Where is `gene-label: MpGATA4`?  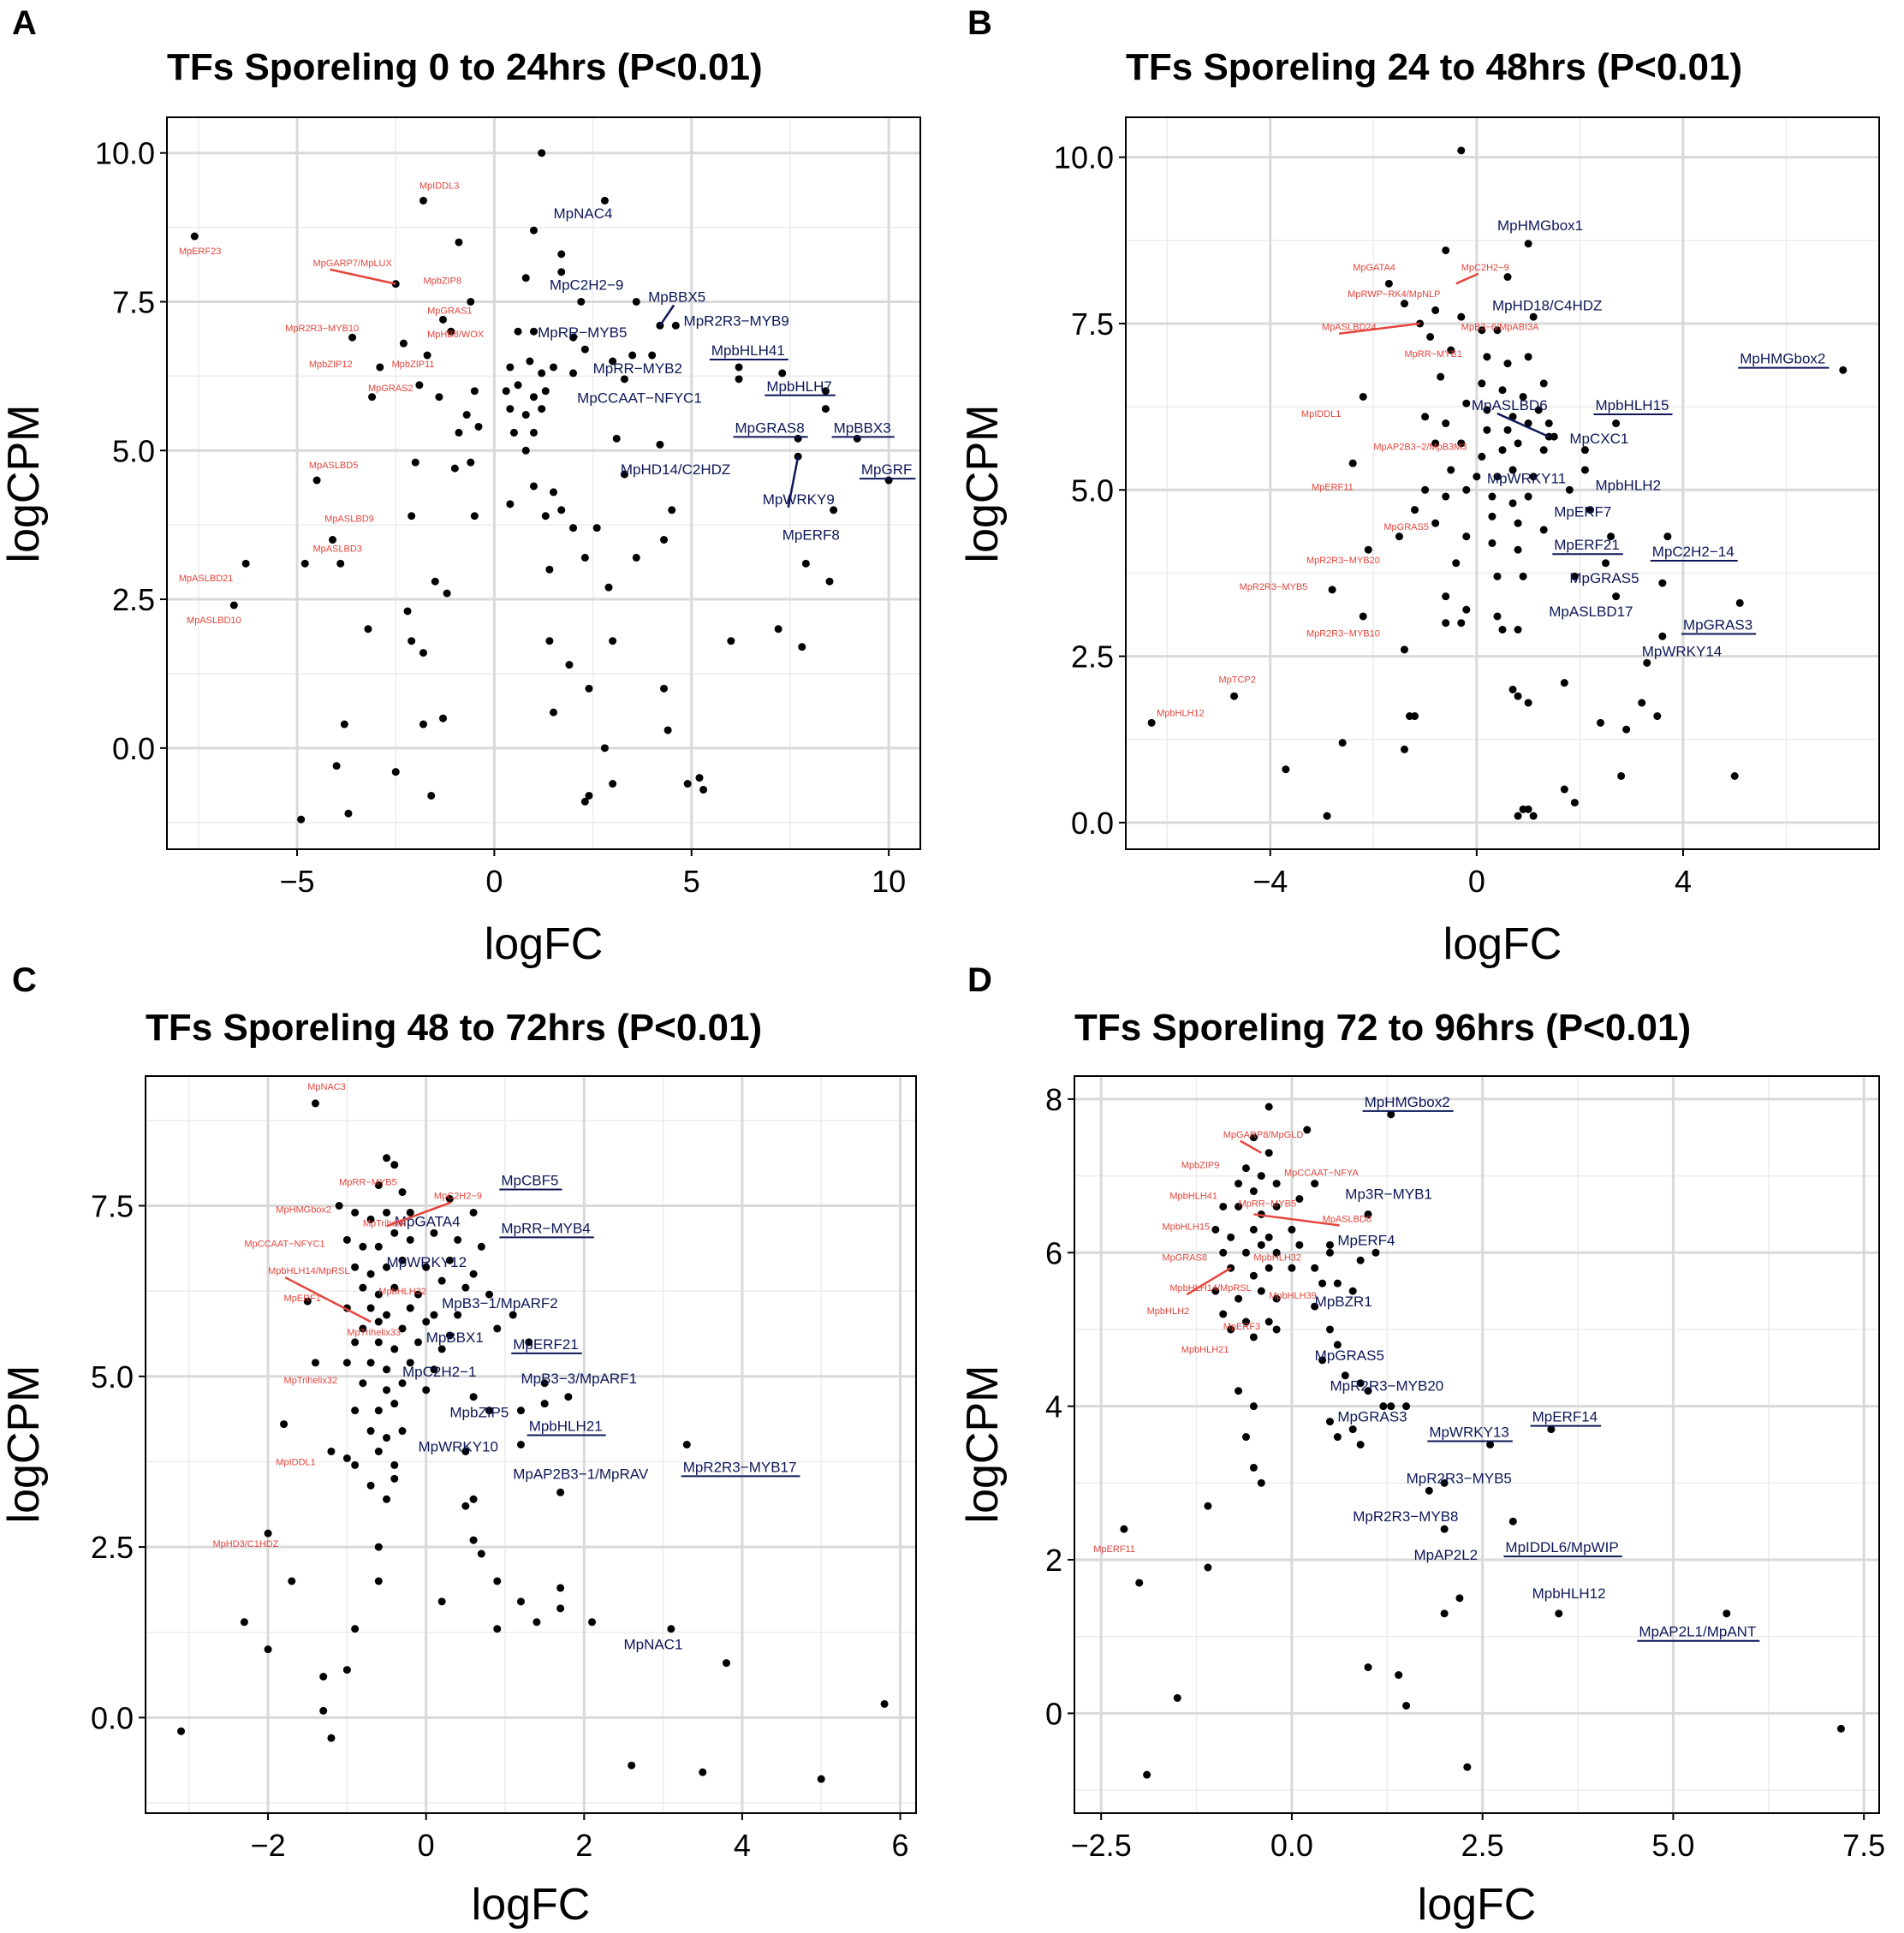
gene-label: MpGATA4 is located at coordinates (1374, 268).